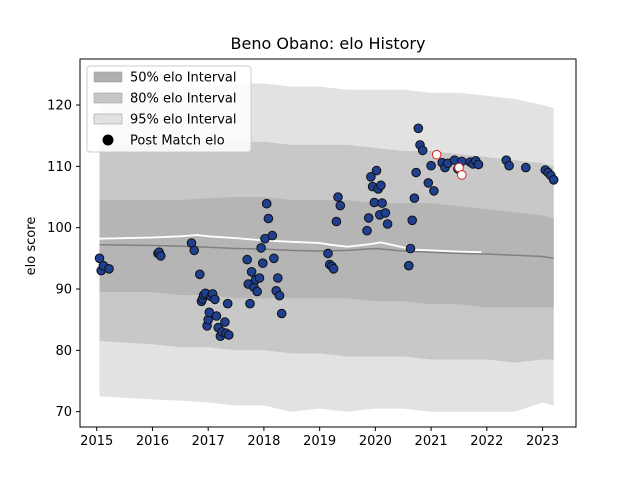 The width and height of the screenshot is (640, 480). What do you see at coordinates (96, 441) in the screenshot?
I see `x-tick-label: 2015` at bounding box center [96, 441].